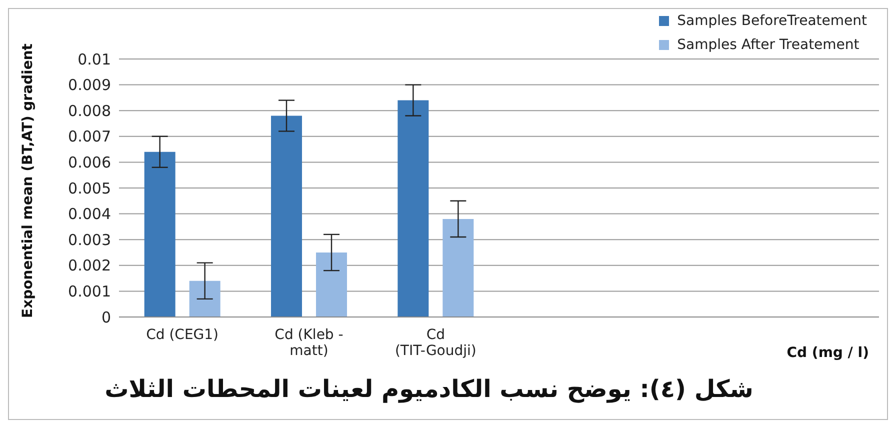 This screenshot has height=426, width=895. What do you see at coordinates (106, 317) in the screenshot?
I see `y-tick-label: 0` at bounding box center [106, 317].